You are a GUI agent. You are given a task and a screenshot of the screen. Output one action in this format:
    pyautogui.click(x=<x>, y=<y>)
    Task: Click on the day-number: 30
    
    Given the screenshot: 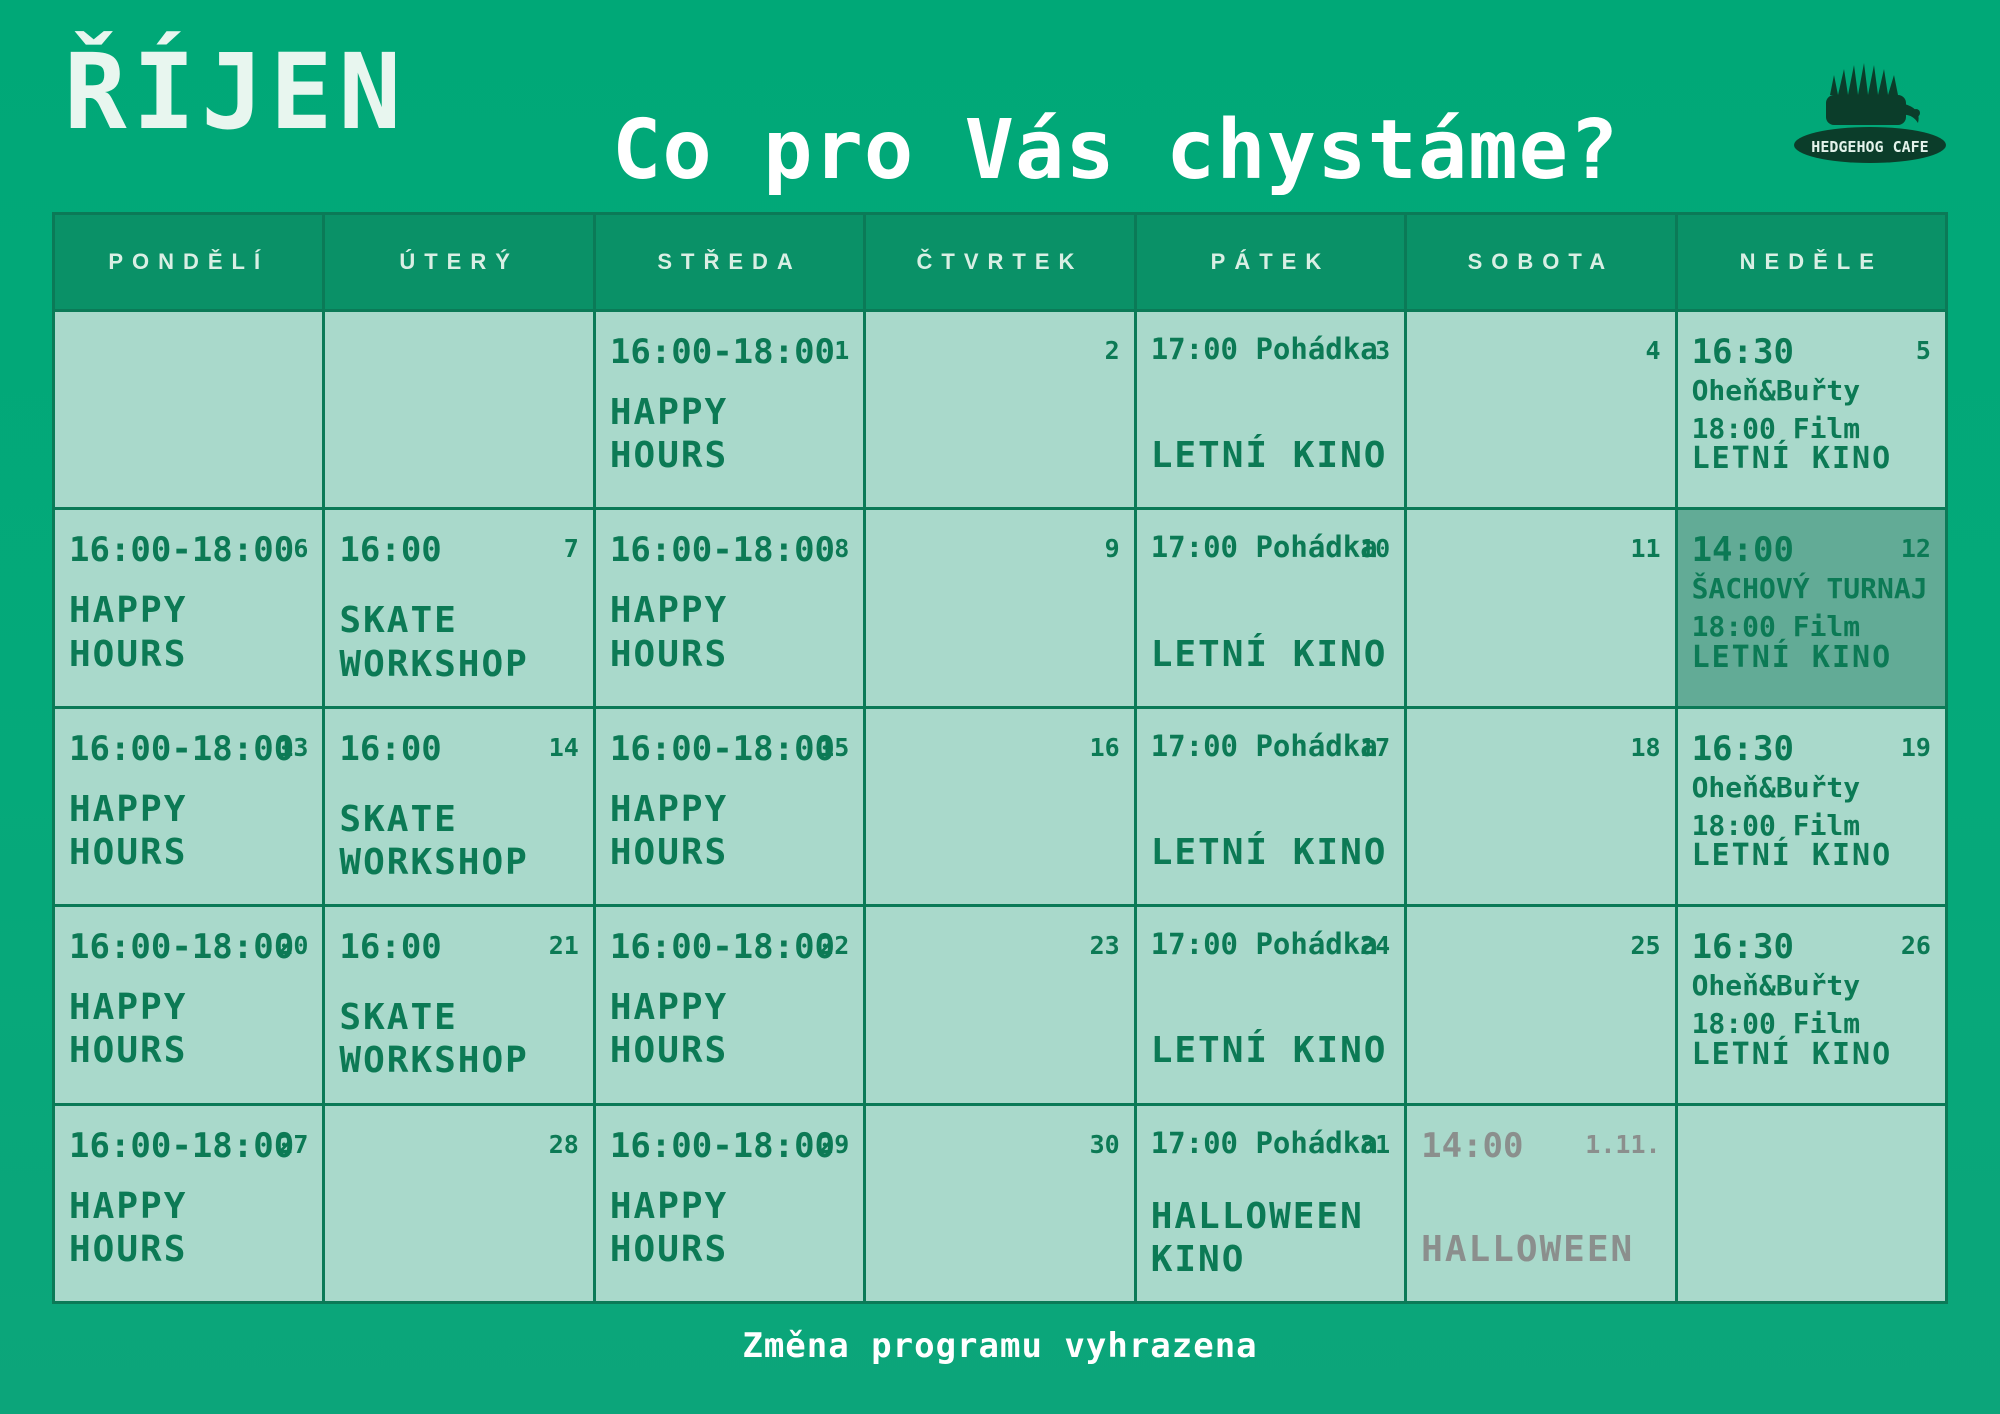 What is the action you would take?
    pyautogui.click(x=1104, y=1144)
    